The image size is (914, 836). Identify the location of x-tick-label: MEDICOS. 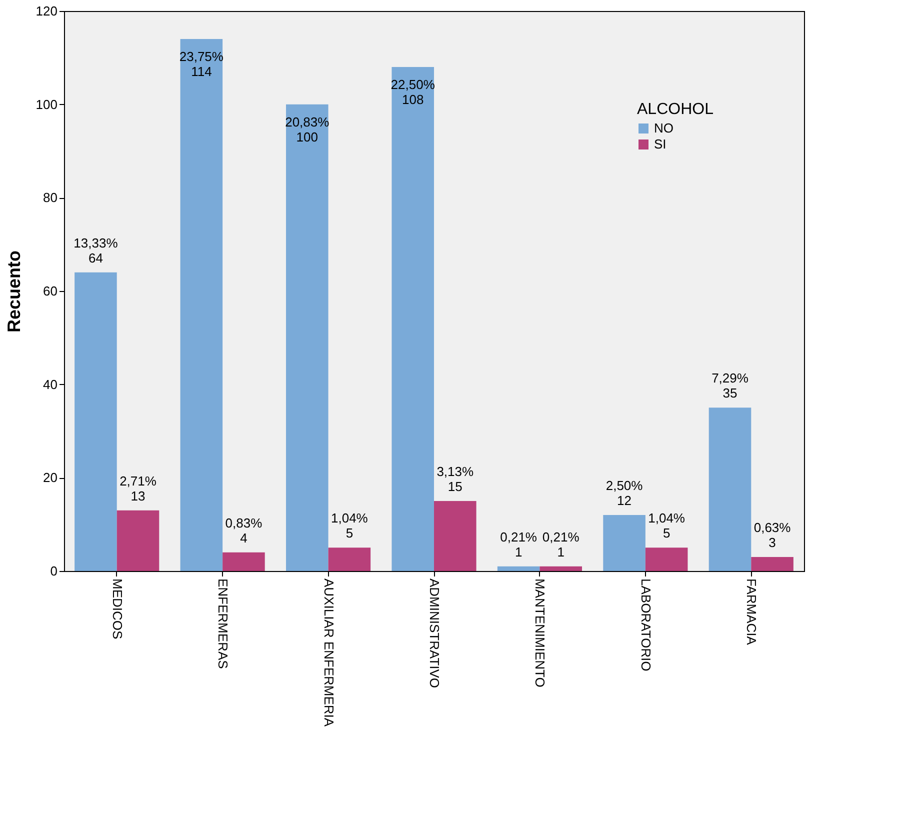
(117, 609).